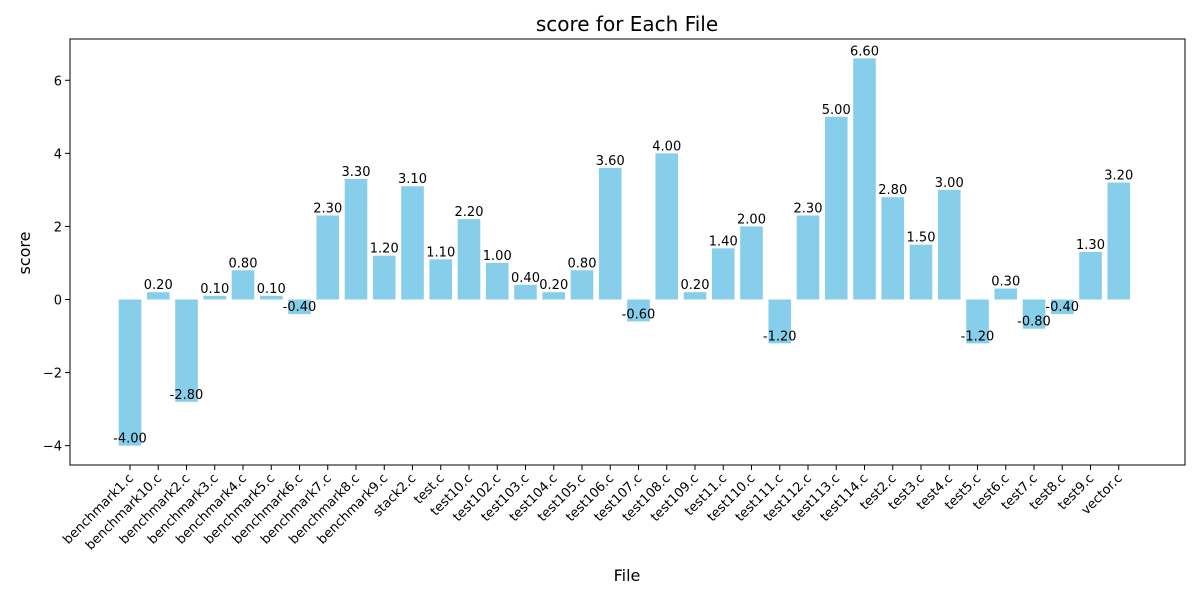 Image resolution: width=1200 pixels, height=600 pixels. What do you see at coordinates (666, 146) in the screenshot?
I see `data-label: 4.00` at bounding box center [666, 146].